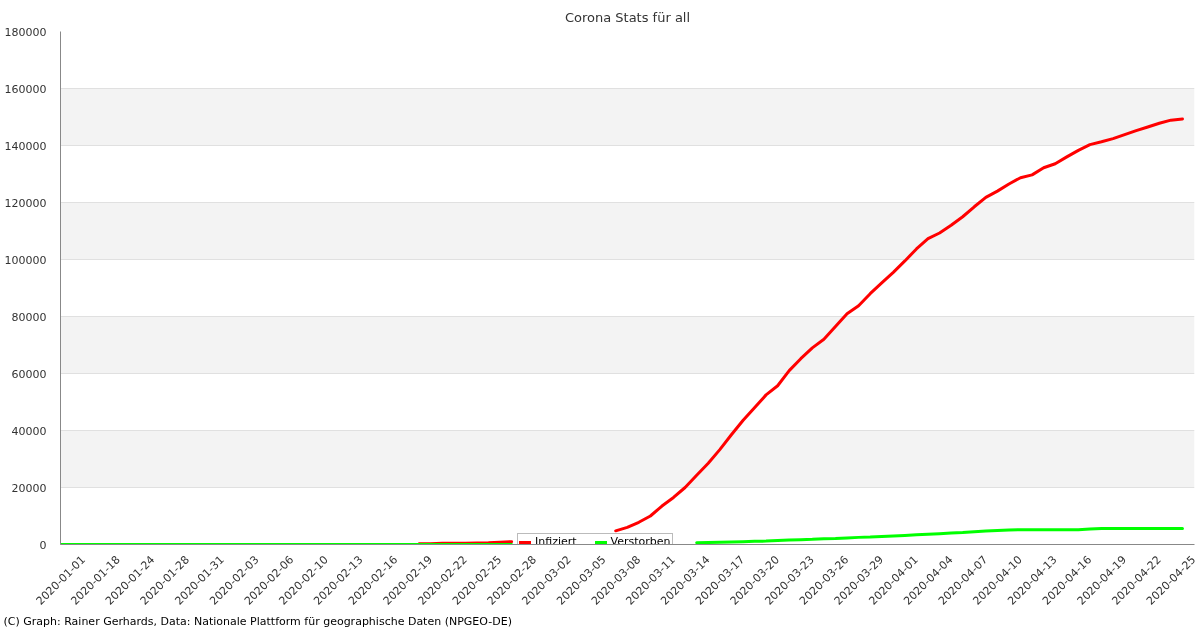 The image size is (1200, 628). What do you see at coordinates (25, 89) in the screenshot?
I see `y-tick-label: 160000` at bounding box center [25, 89].